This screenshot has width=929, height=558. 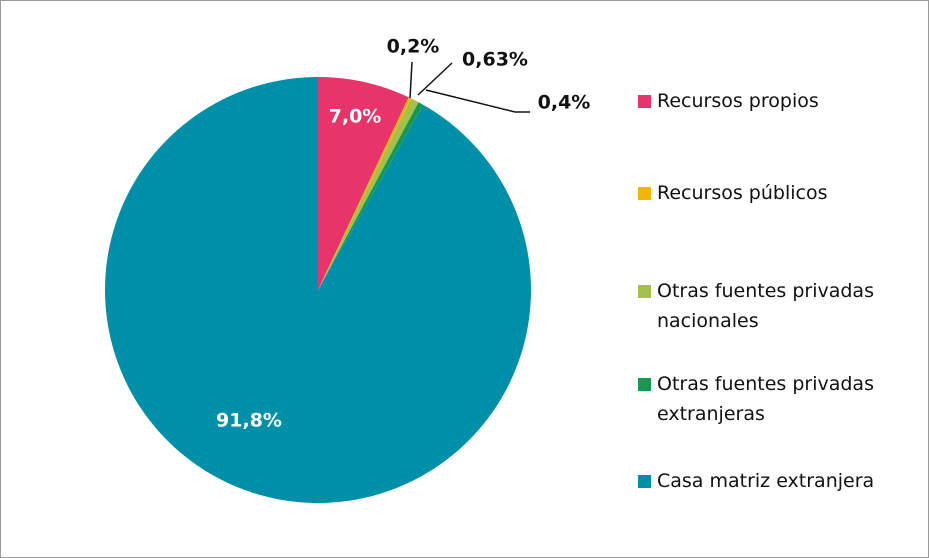 I want to click on legend-item: Casa matriz extranjera, so click(x=780, y=481).